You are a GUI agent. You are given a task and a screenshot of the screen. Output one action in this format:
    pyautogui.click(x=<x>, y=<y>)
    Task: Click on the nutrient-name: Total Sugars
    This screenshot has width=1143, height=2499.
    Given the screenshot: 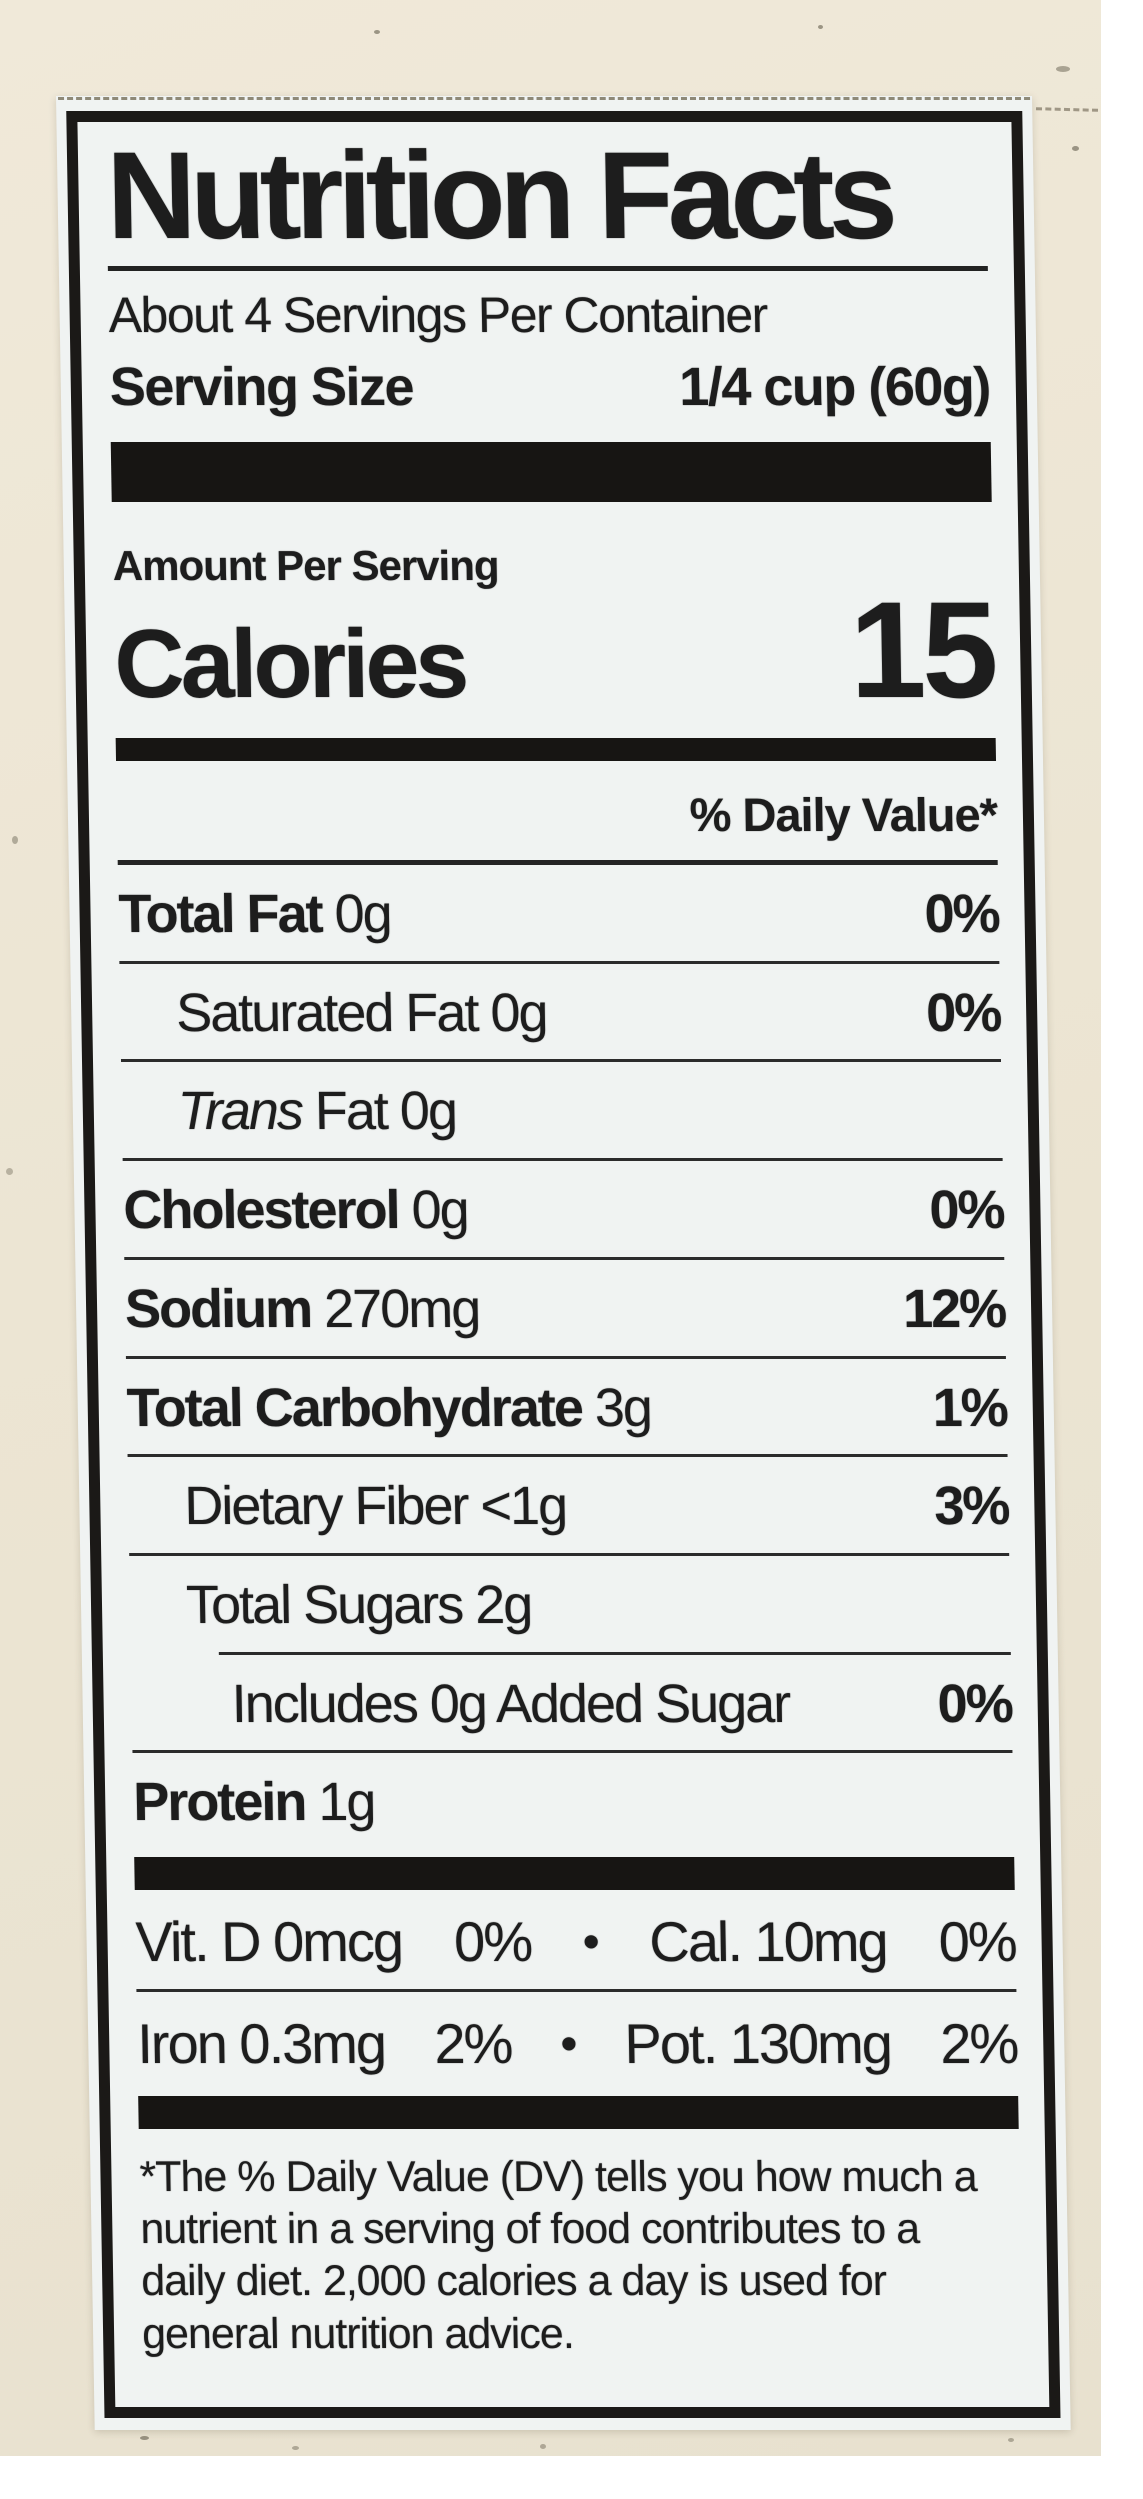 What is the action you would take?
    pyautogui.click(x=324, y=1604)
    